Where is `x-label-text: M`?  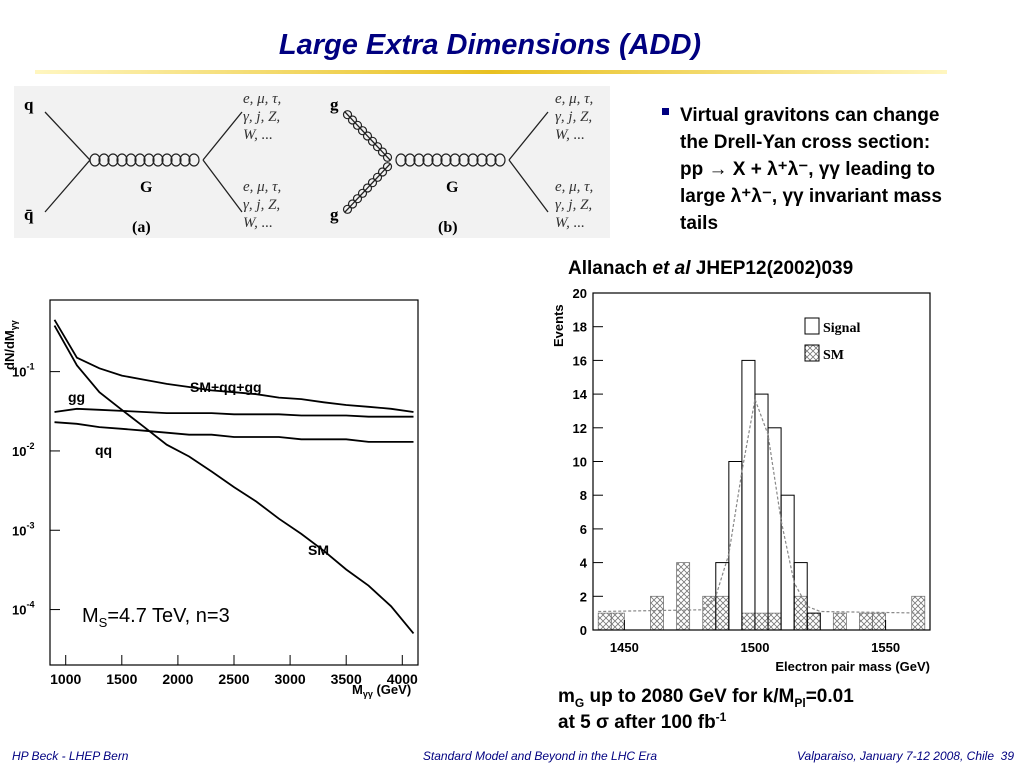
x-label-text: M is located at coordinates (357, 689).